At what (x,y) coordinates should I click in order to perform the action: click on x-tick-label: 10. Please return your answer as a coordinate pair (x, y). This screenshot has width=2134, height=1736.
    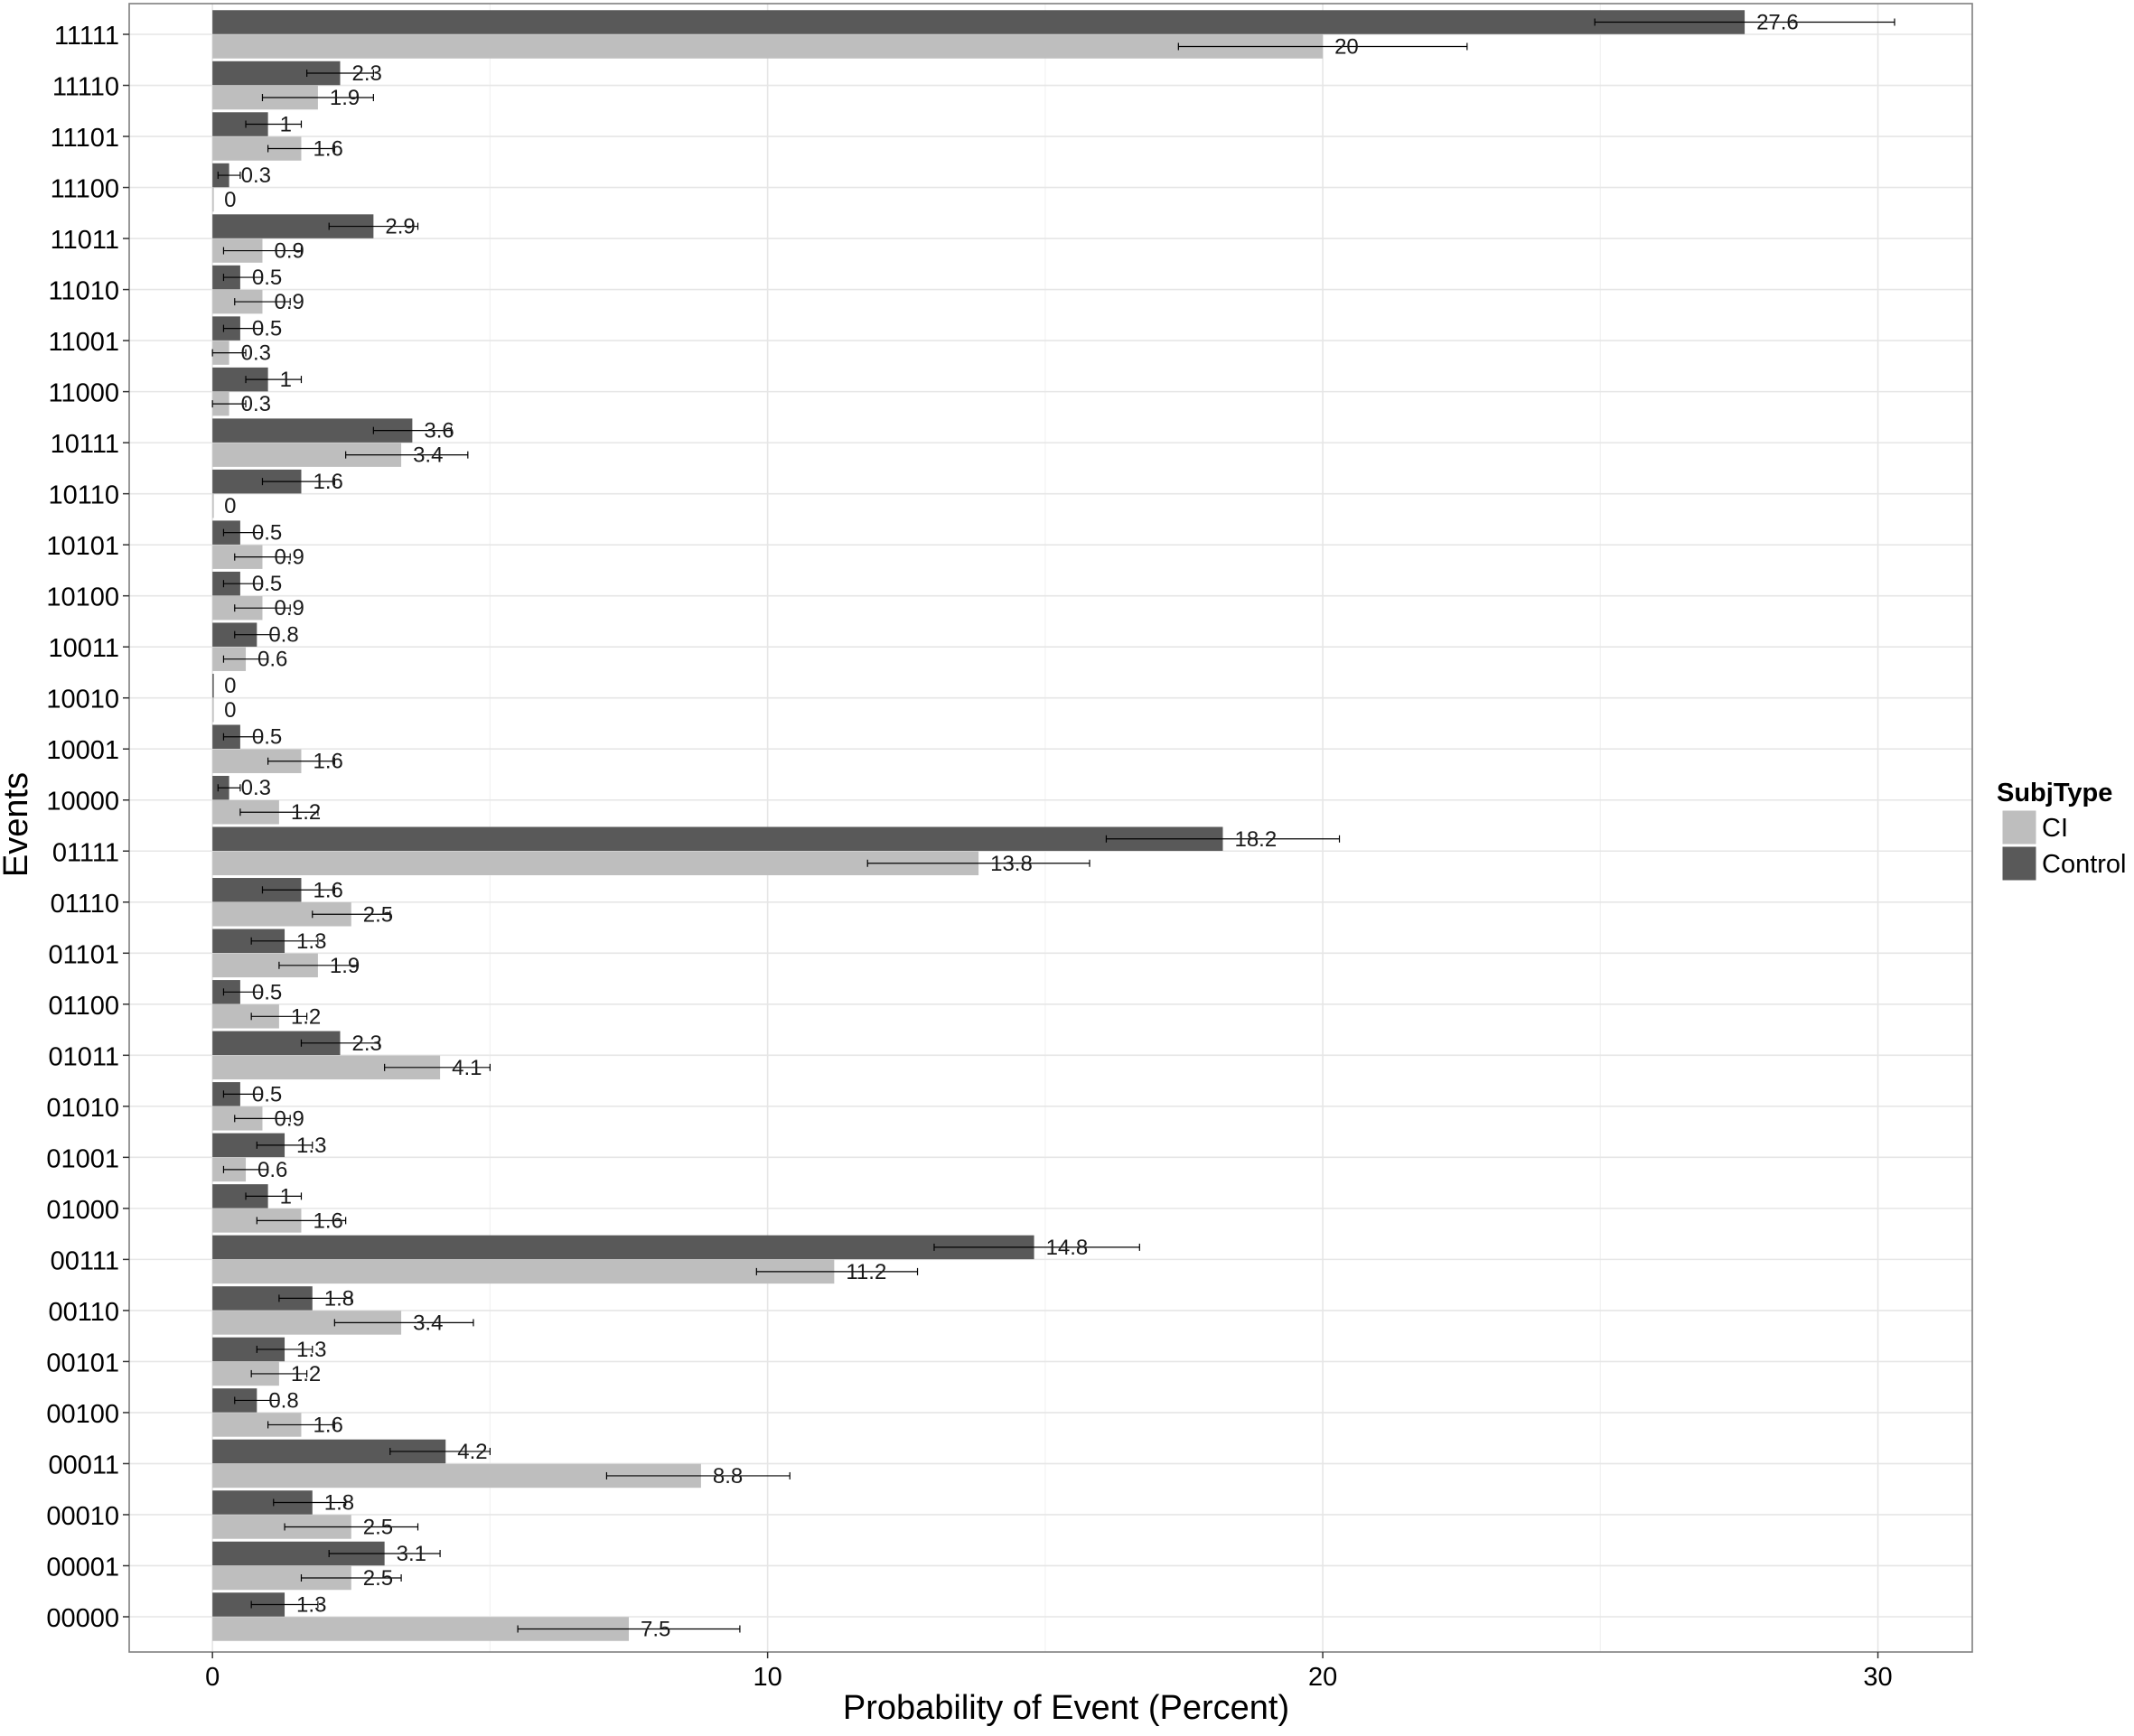
    Looking at the image, I should click on (767, 1677).